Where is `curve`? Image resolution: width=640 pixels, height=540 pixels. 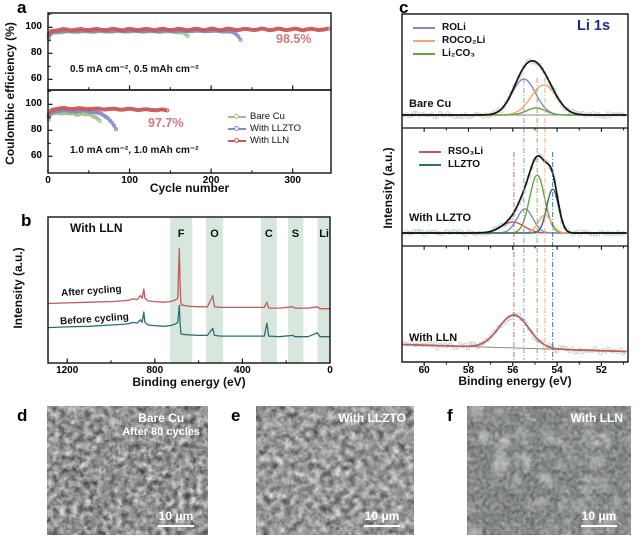
curve is located at coordinates (514, 204).